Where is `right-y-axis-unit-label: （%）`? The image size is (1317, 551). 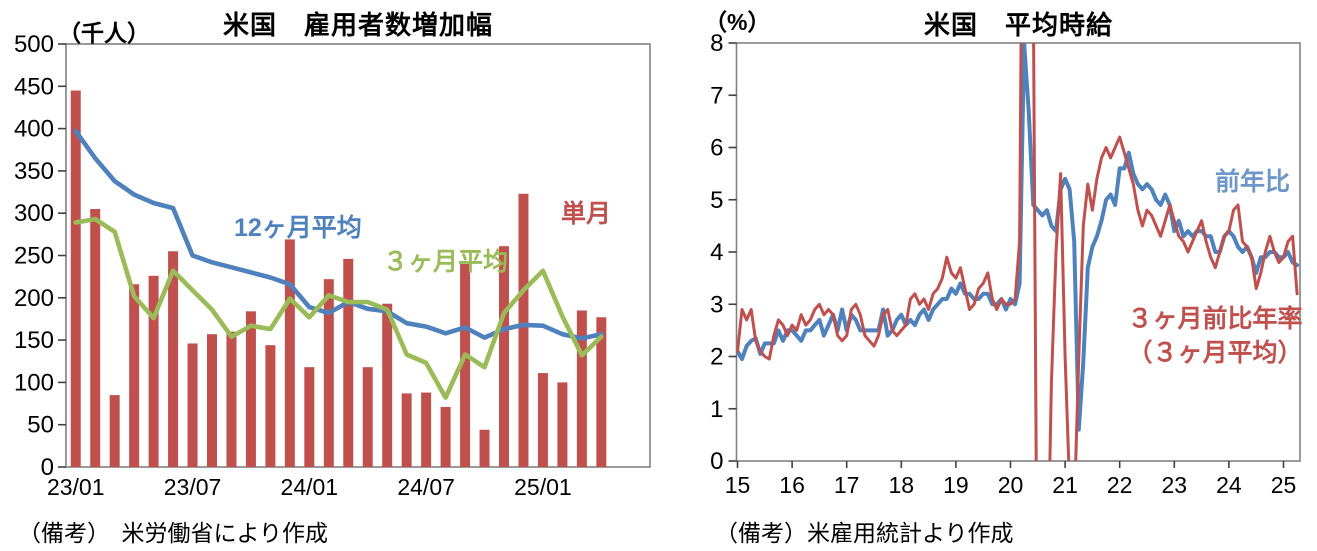
right-y-axis-unit-label: （%） is located at coordinates (737, 22).